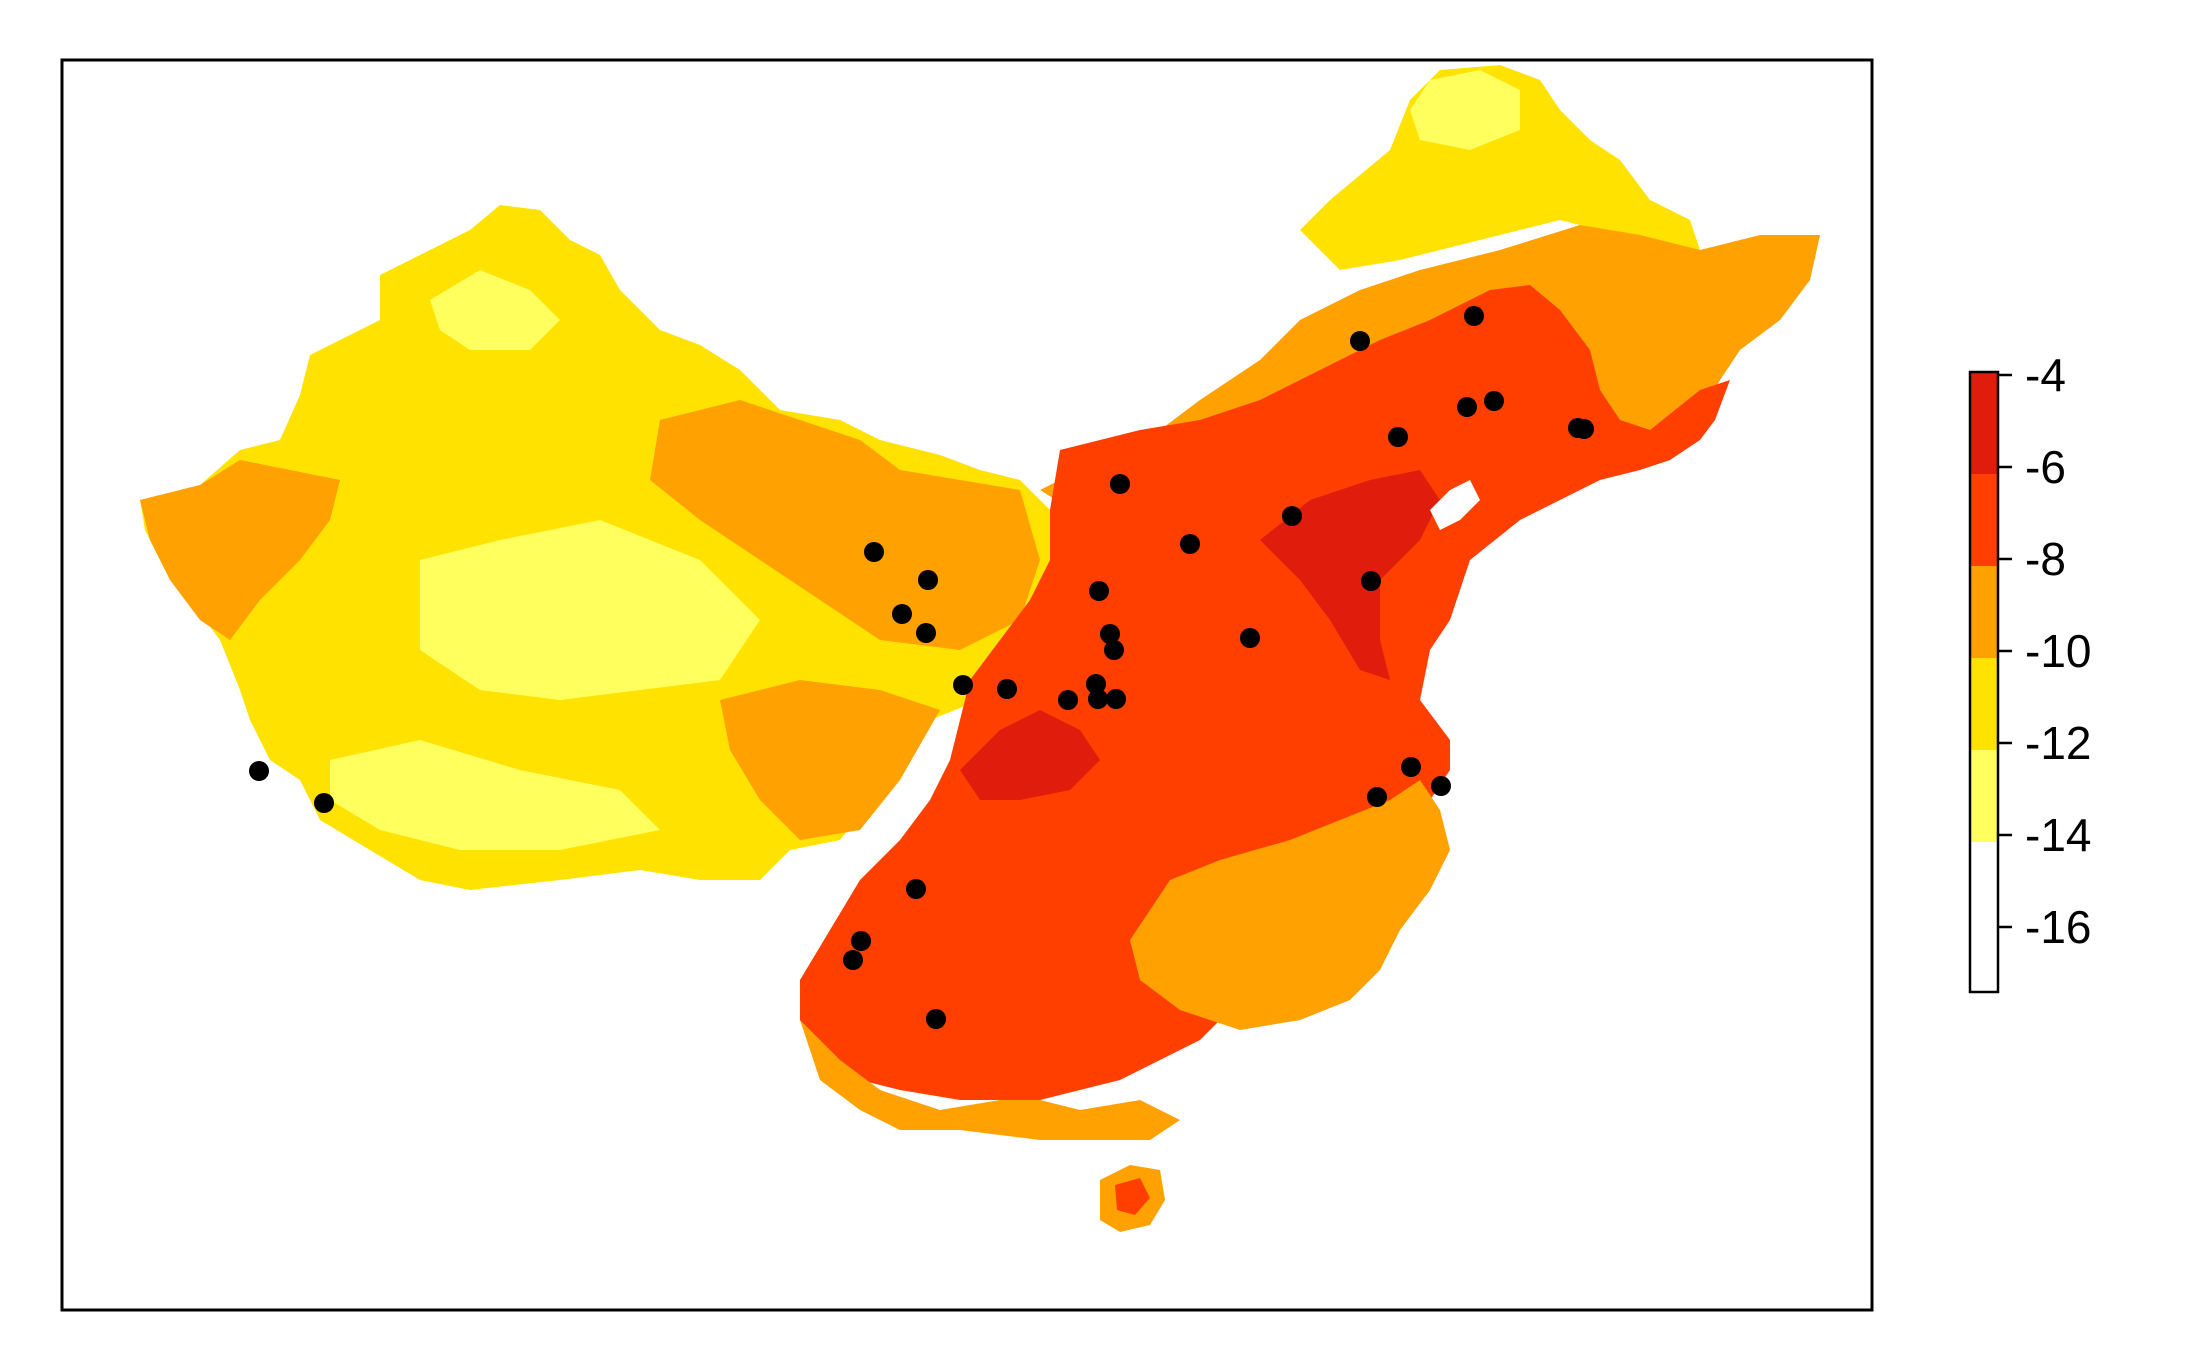 The height and width of the screenshot is (1372, 2200). I want to click on legend-label-5: -14, so click(2058, 835).